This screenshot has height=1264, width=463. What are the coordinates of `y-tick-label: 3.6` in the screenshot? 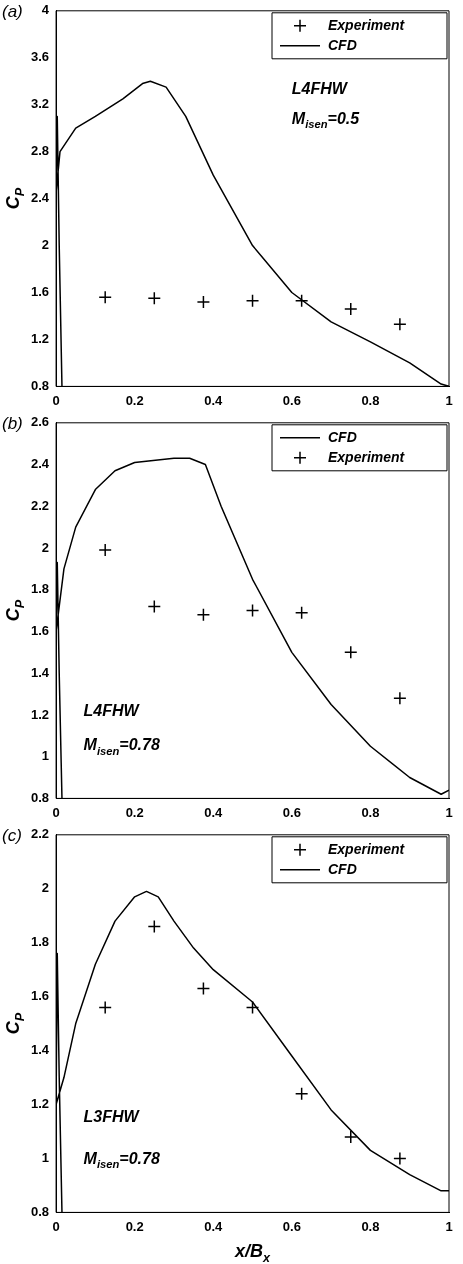 It's located at (40, 57).